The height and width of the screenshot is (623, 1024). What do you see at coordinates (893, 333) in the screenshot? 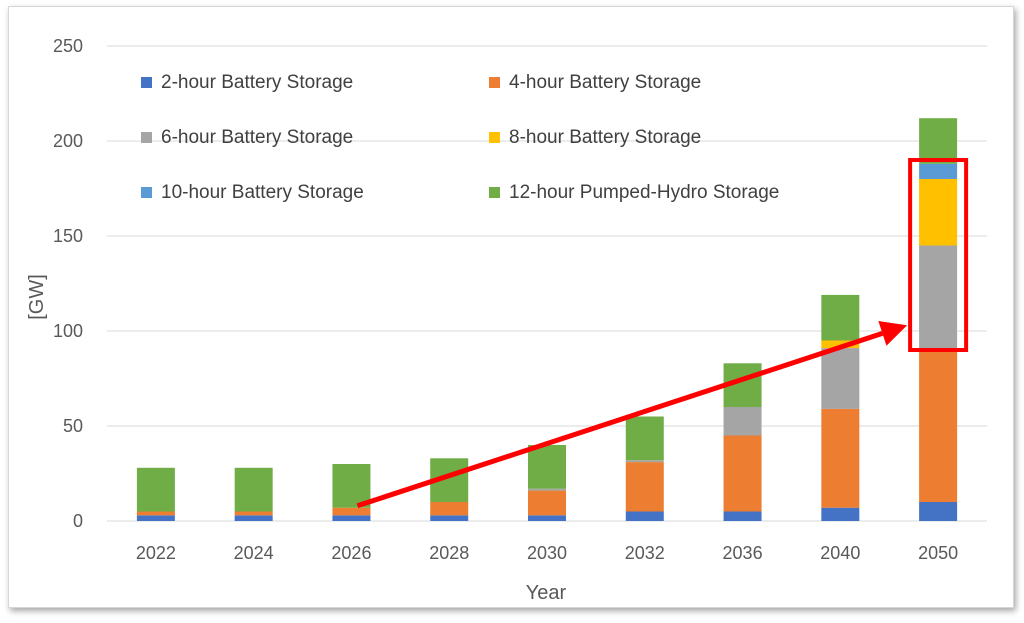
I see `arrow-head-icon` at bounding box center [893, 333].